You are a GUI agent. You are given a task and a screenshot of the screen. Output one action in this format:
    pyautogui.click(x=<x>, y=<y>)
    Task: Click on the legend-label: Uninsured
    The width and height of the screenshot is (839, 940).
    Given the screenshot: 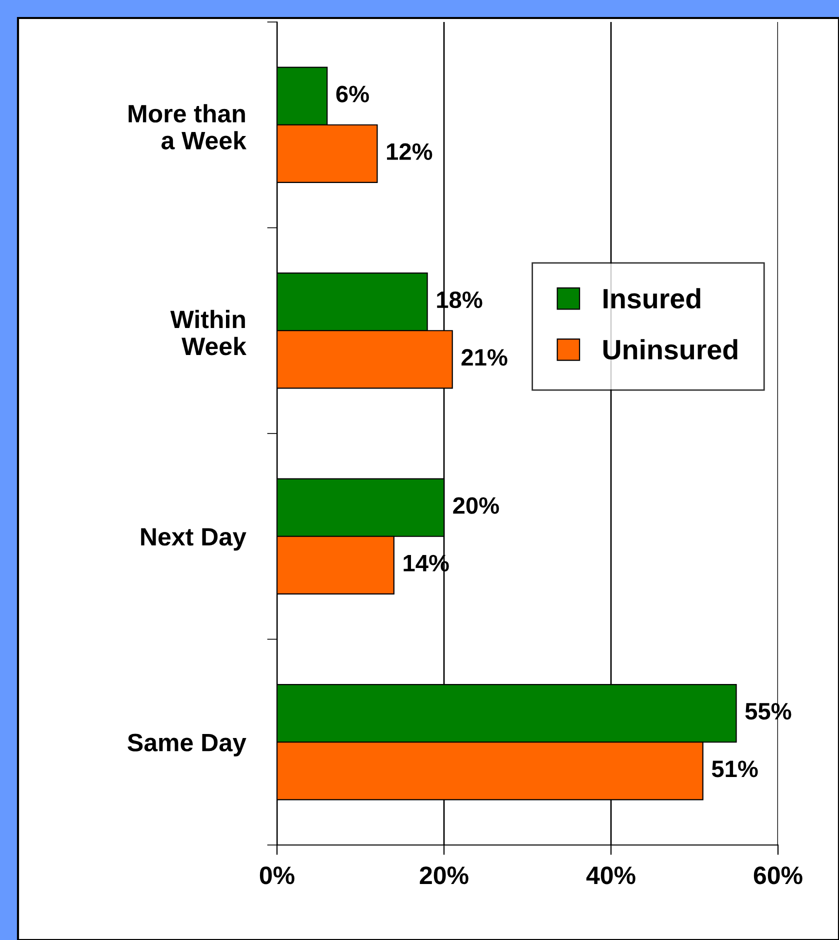 What is the action you would take?
    pyautogui.click(x=670, y=349)
    